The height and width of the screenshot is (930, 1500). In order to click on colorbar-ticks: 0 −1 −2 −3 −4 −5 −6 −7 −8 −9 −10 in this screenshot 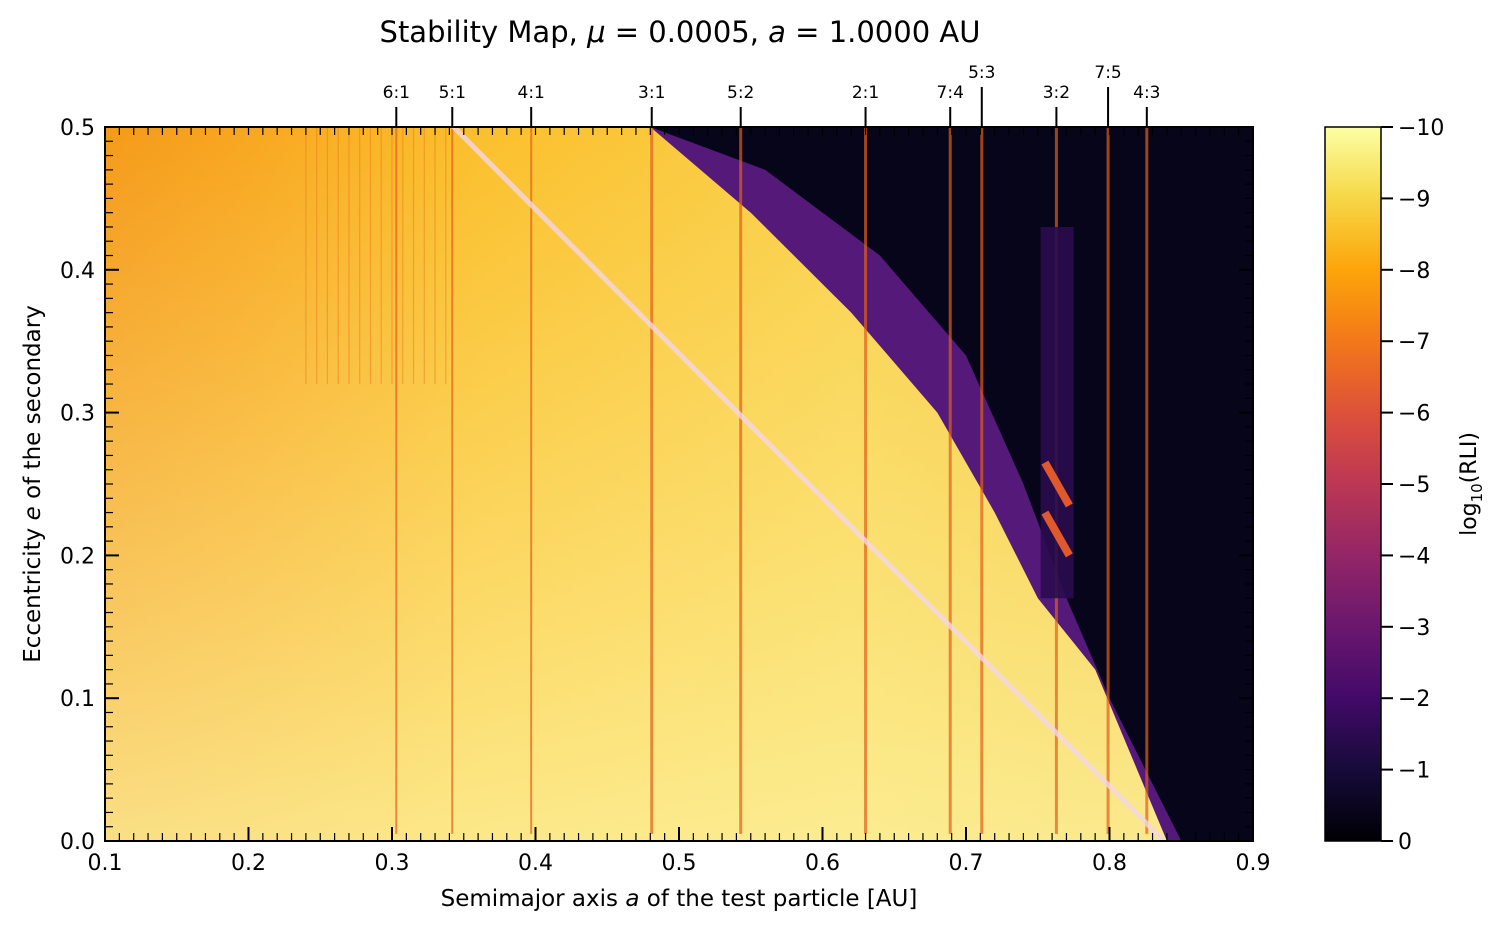, I will do `click(1412, 485)`.